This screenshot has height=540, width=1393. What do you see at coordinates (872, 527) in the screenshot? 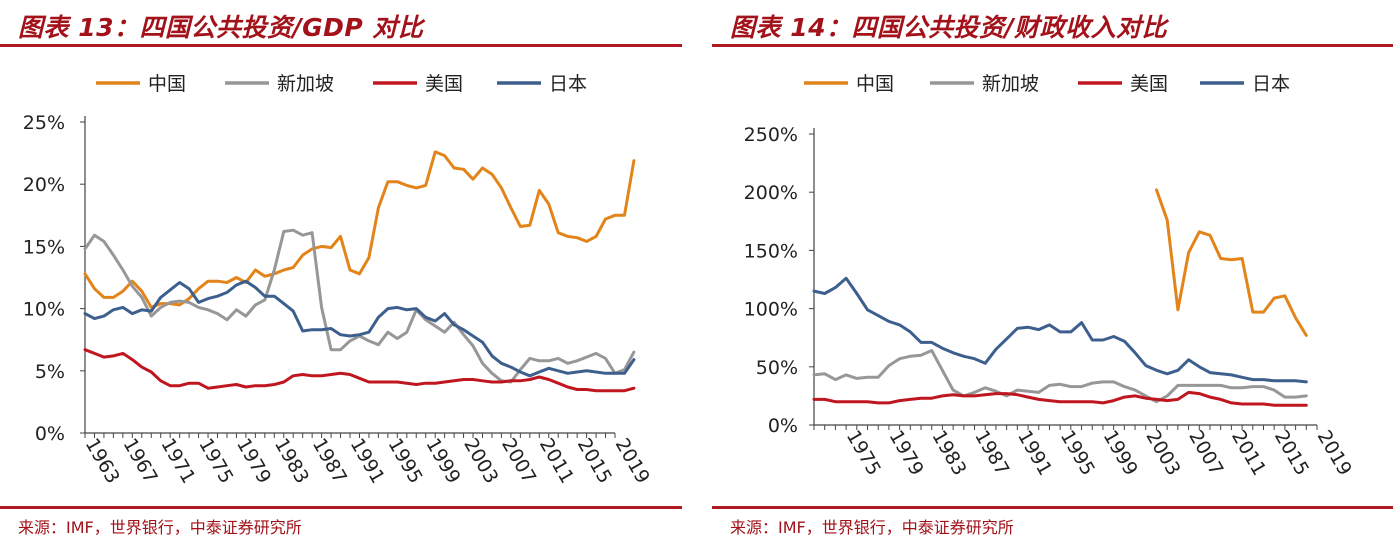
I see `figure-14-source: 来源：IMF，世界银行，中泰证券研究所` at bounding box center [872, 527].